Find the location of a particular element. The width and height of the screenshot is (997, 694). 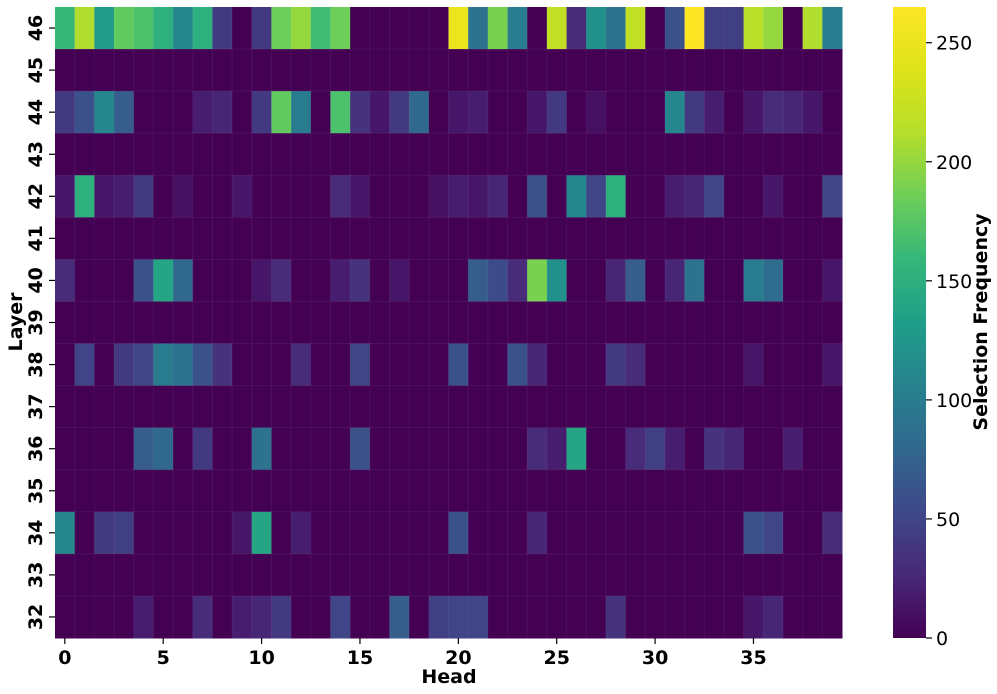

x-tick-label: 20 is located at coordinates (458, 658).